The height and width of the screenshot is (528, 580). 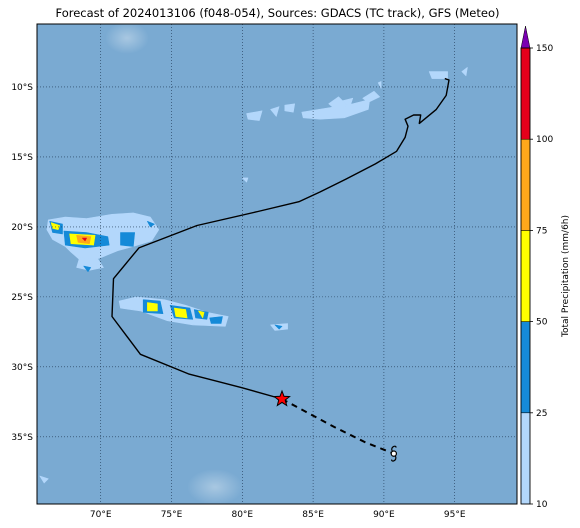 What do you see at coordinates (22, 298) in the screenshot?
I see `lat-tick-label: 25°S` at bounding box center [22, 298].